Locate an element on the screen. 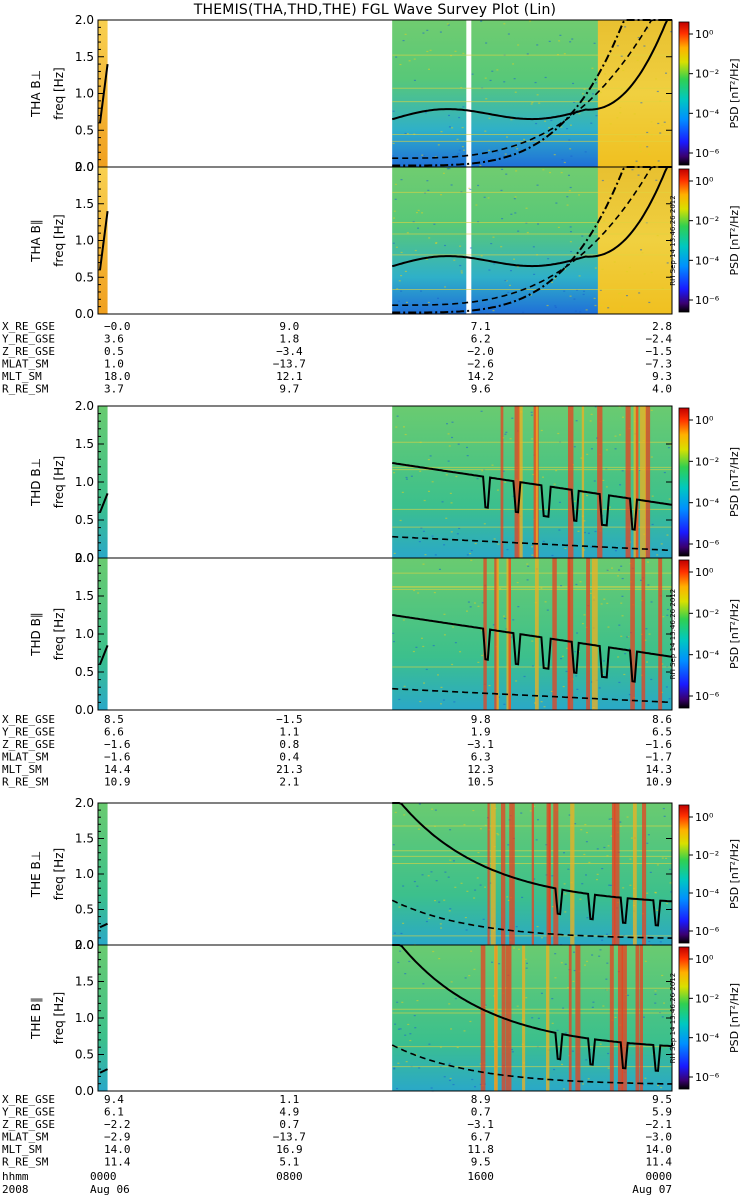  date-end-label: Aug 07 is located at coordinates (652, 1189).